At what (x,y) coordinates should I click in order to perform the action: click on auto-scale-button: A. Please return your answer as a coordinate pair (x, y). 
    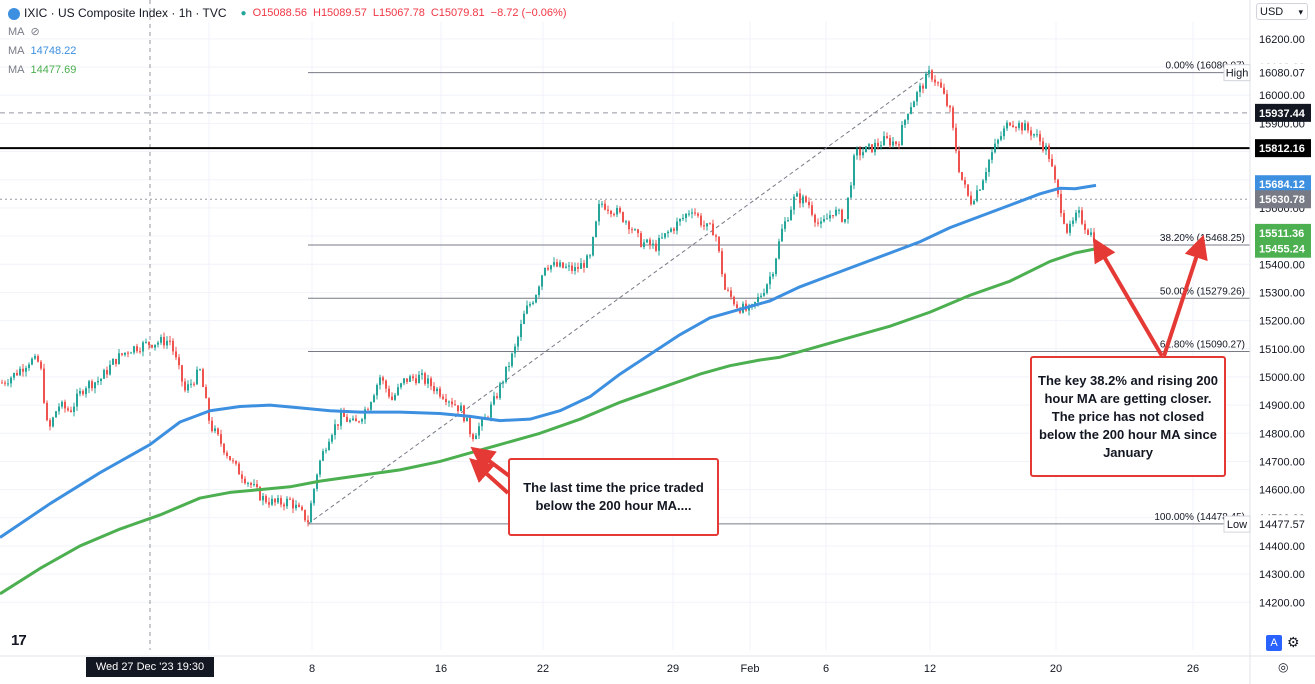
    Looking at the image, I should click on (1274, 643).